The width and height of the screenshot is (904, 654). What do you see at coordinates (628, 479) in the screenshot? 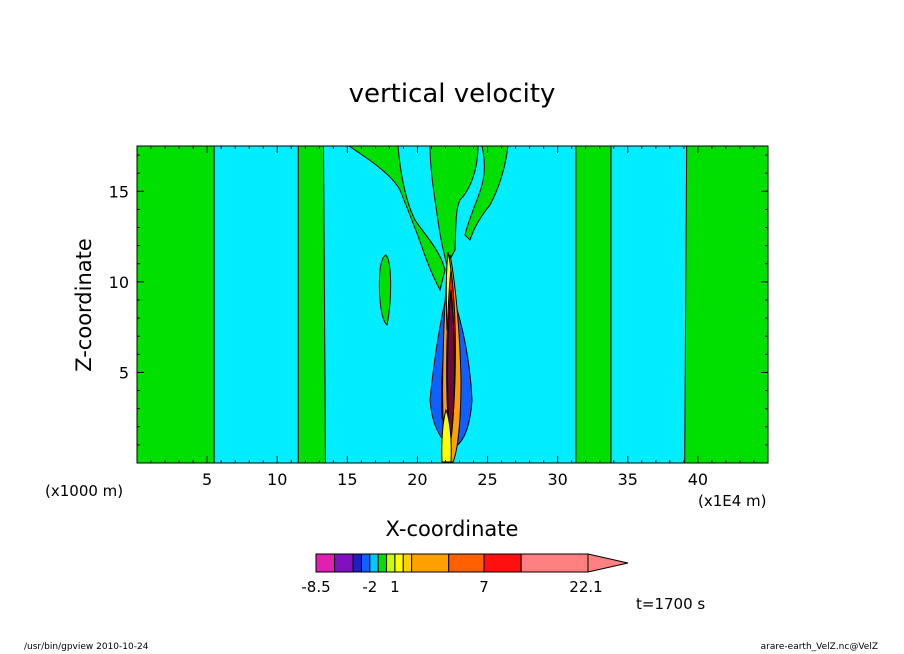
I see `x-tick-label: 35` at bounding box center [628, 479].